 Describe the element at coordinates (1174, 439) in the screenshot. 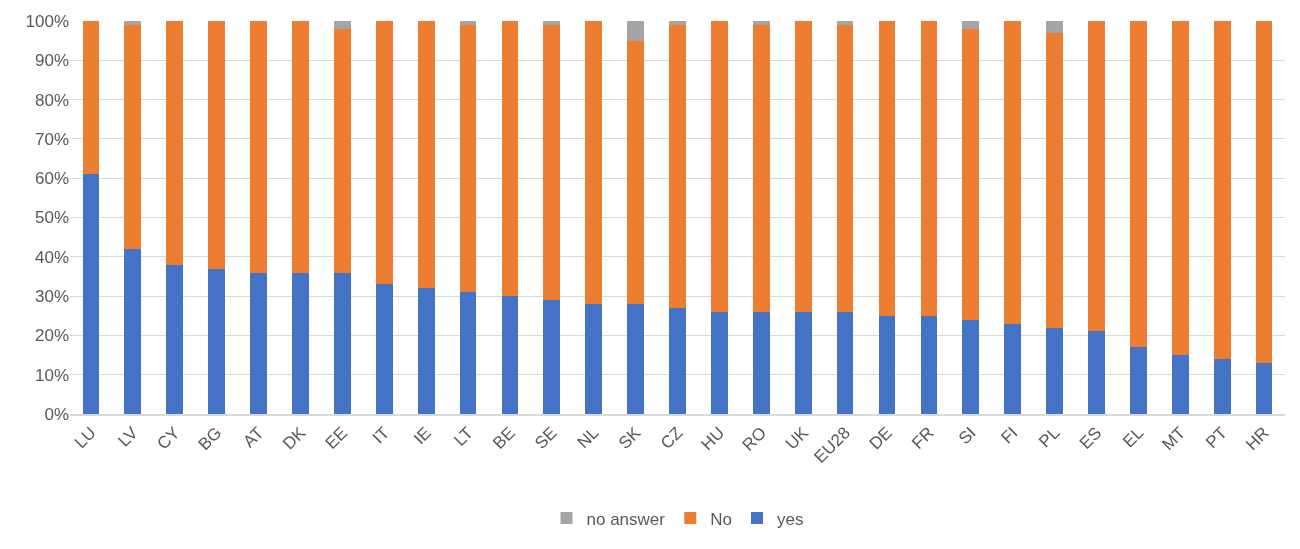

I see `x-tick-label: MT` at that location.